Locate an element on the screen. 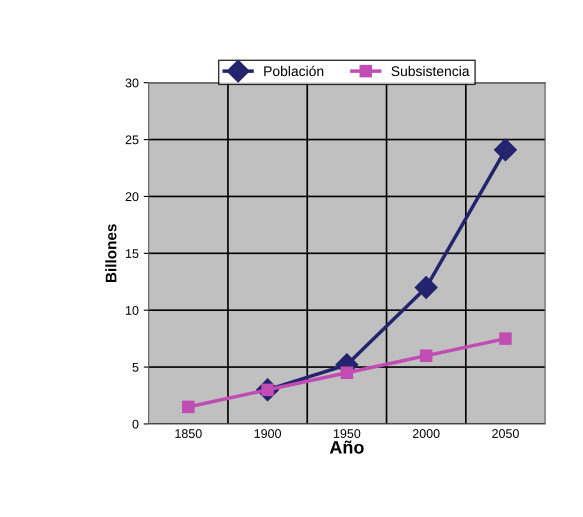 This screenshot has width=583, height=517. x-tick-label: 1900 is located at coordinates (268, 433).